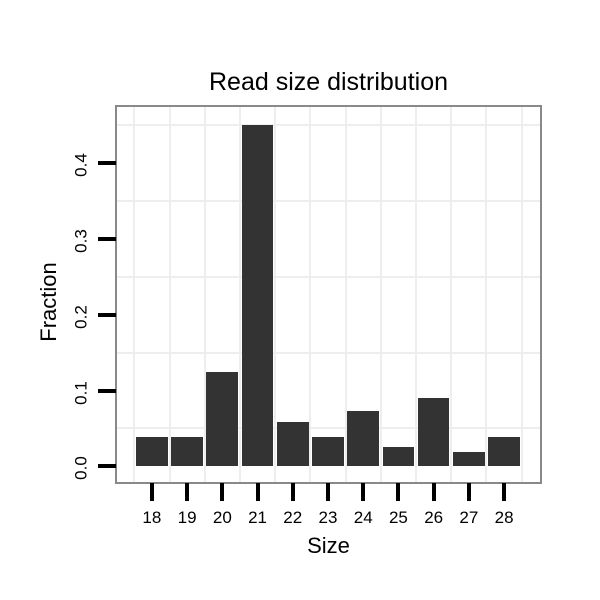 The image size is (600, 600). I want to click on y-axis-title: Fraction, so click(48, 302).